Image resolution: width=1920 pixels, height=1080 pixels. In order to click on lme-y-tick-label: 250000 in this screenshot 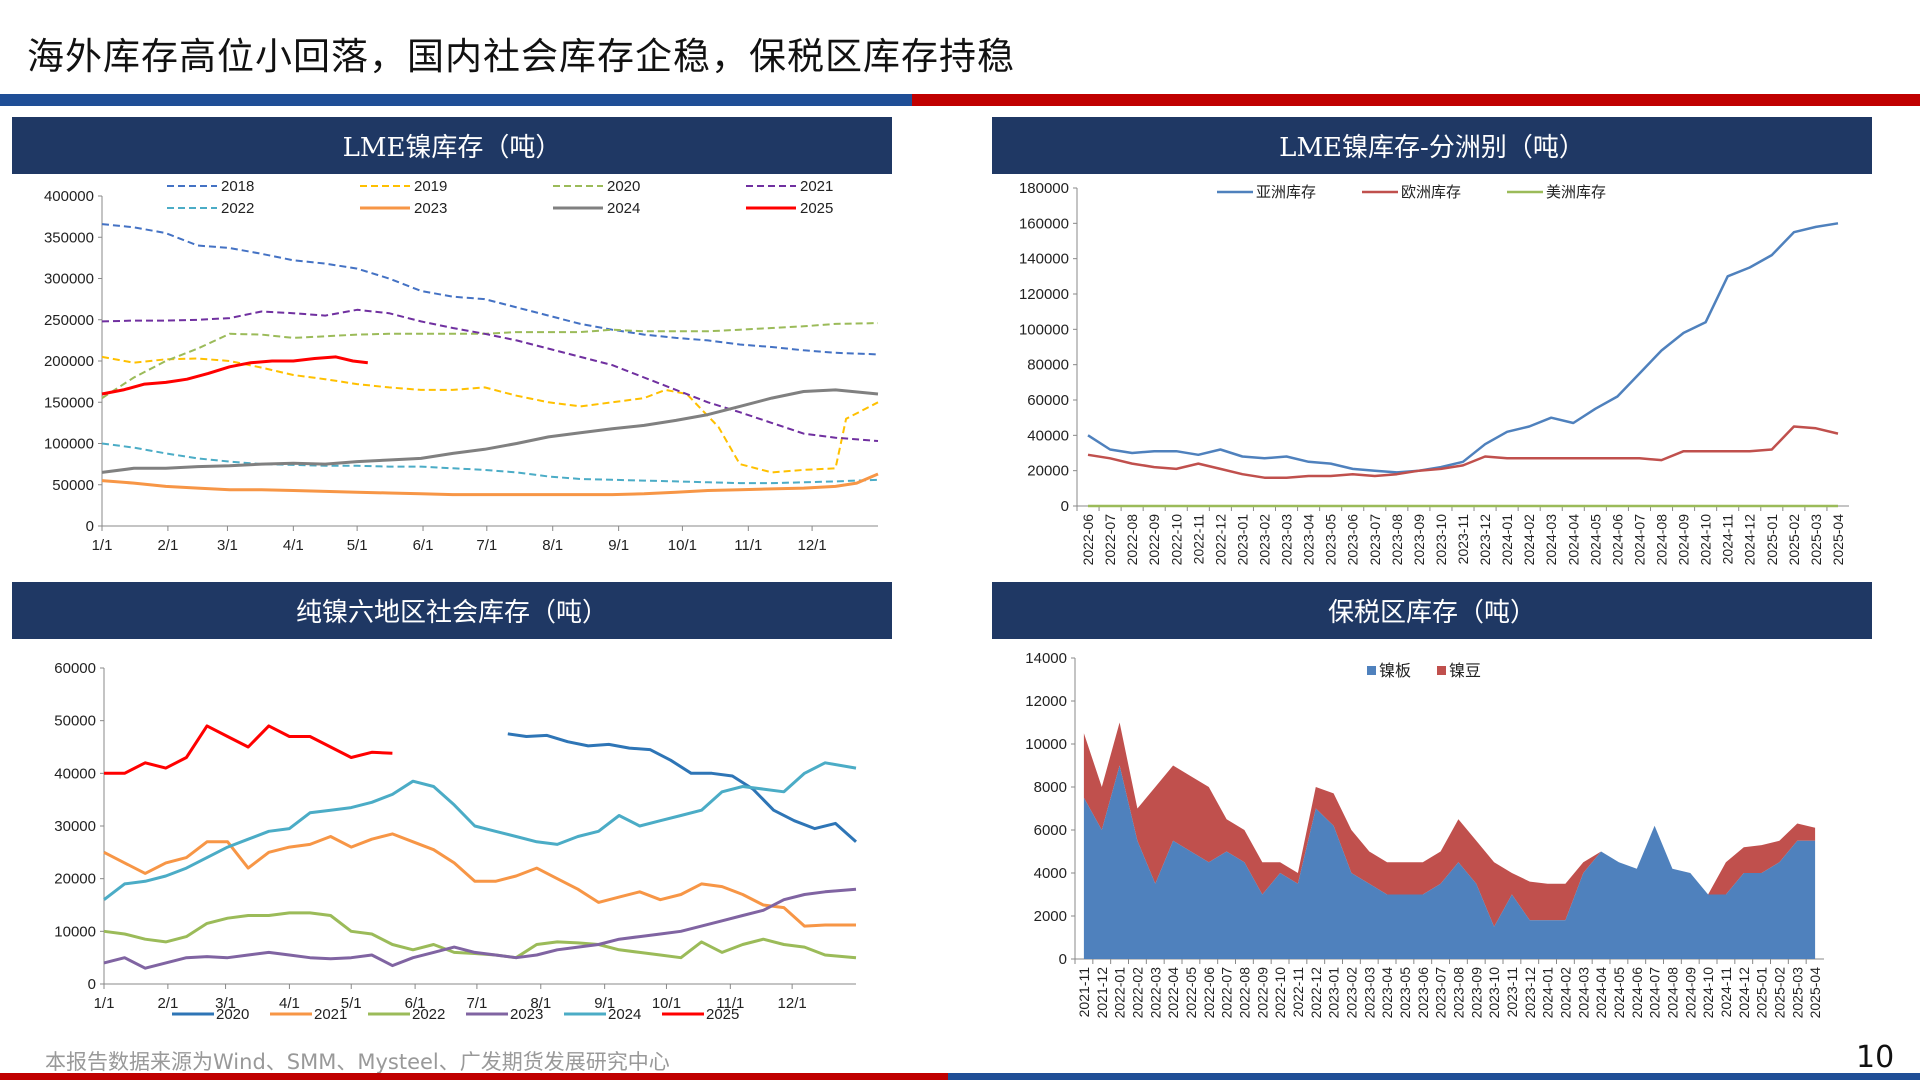, I will do `click(69, 320)`.